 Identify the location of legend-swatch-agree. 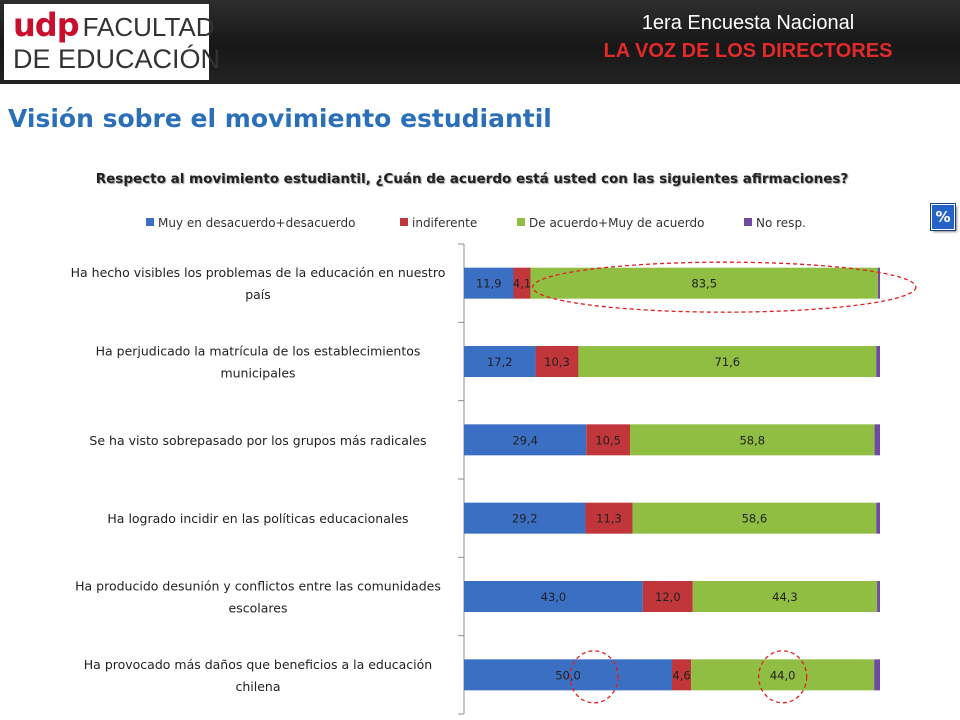
(521, 222).